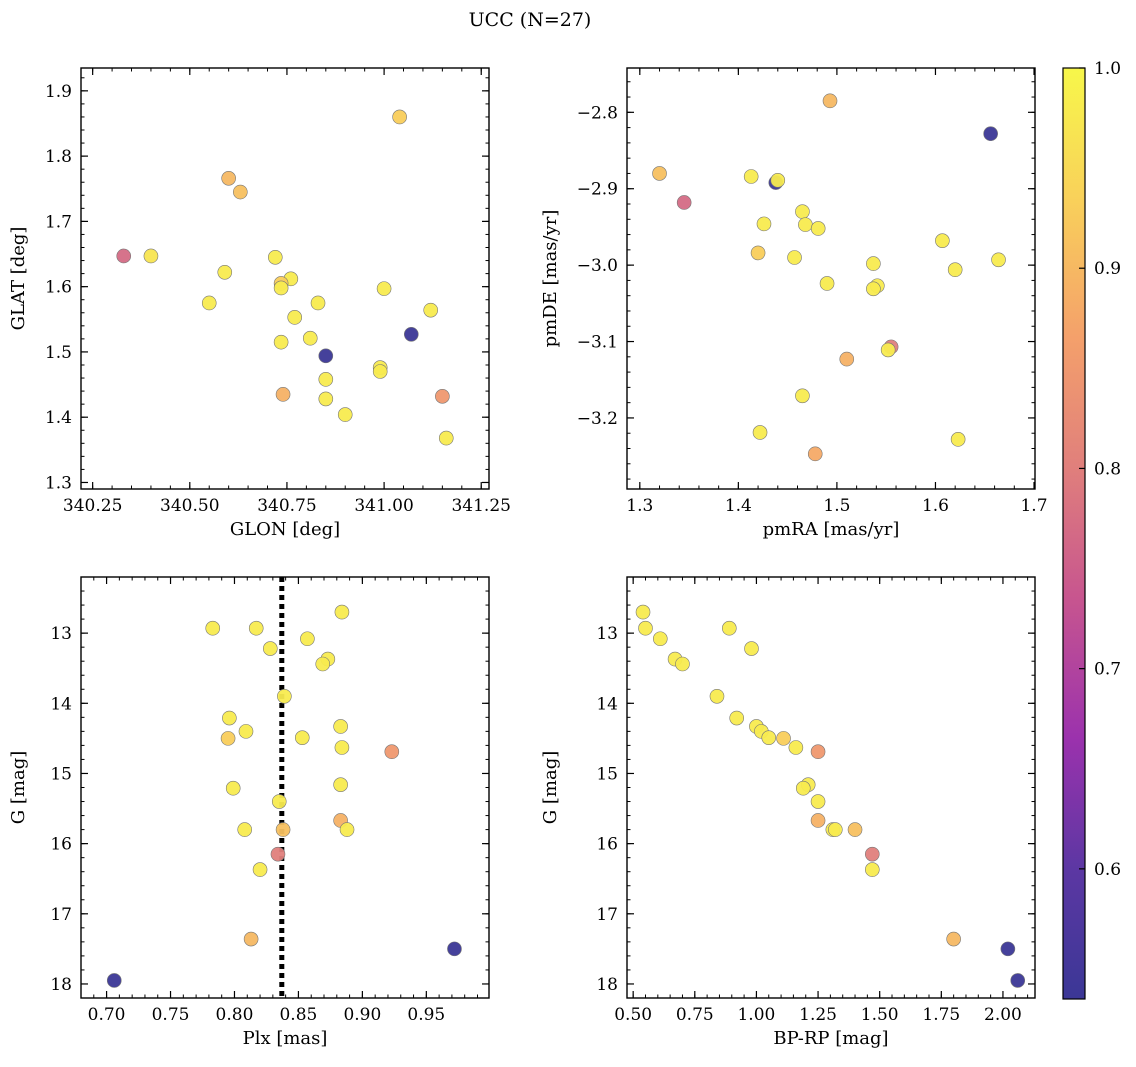  I want to click on y-tick-label: 18, so click(607, 985).